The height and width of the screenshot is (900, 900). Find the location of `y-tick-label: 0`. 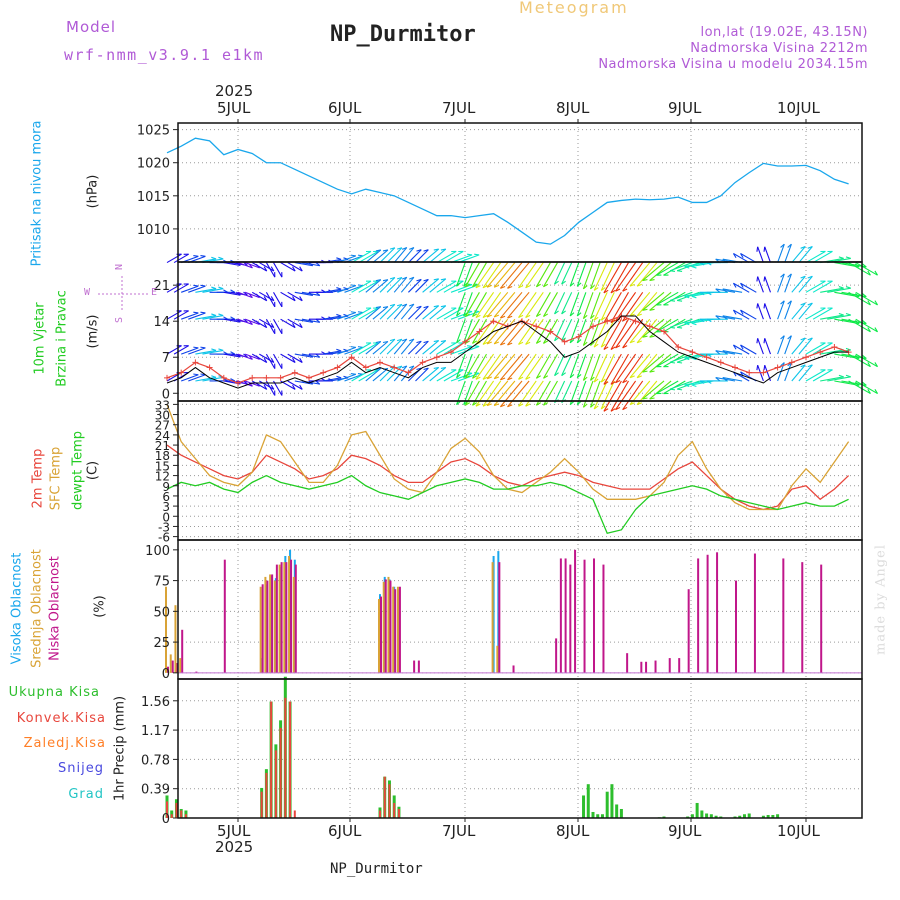

y-tick-label: 0 is located at coordinates (166, 394).